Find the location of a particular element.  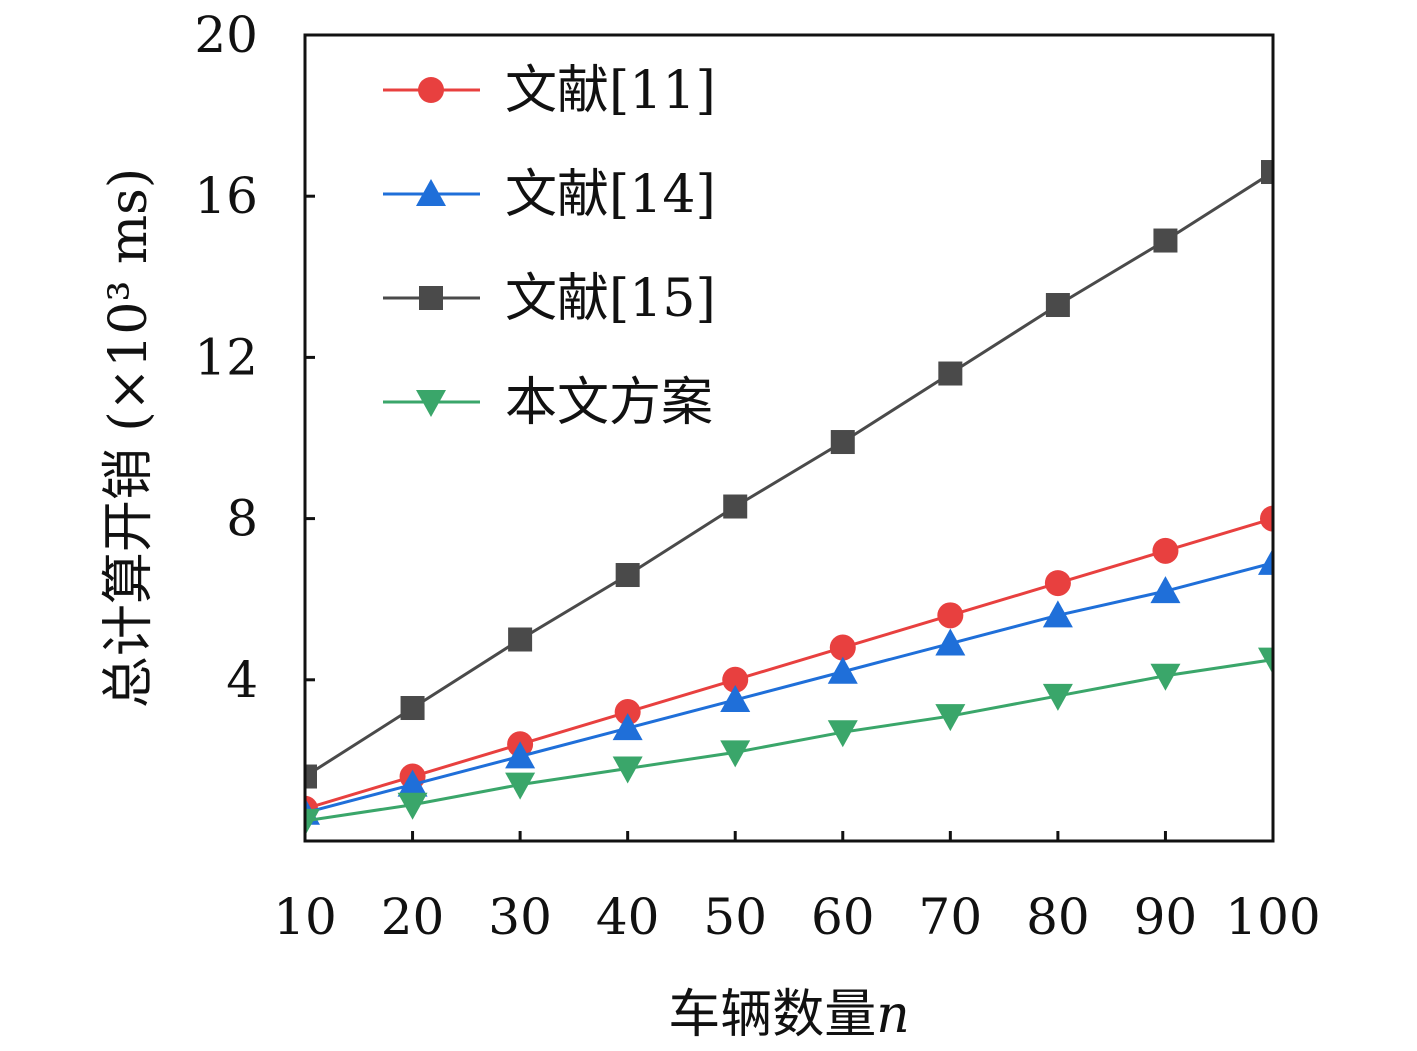

x-axis-label-var: n is located at coordinates (893, 1015).